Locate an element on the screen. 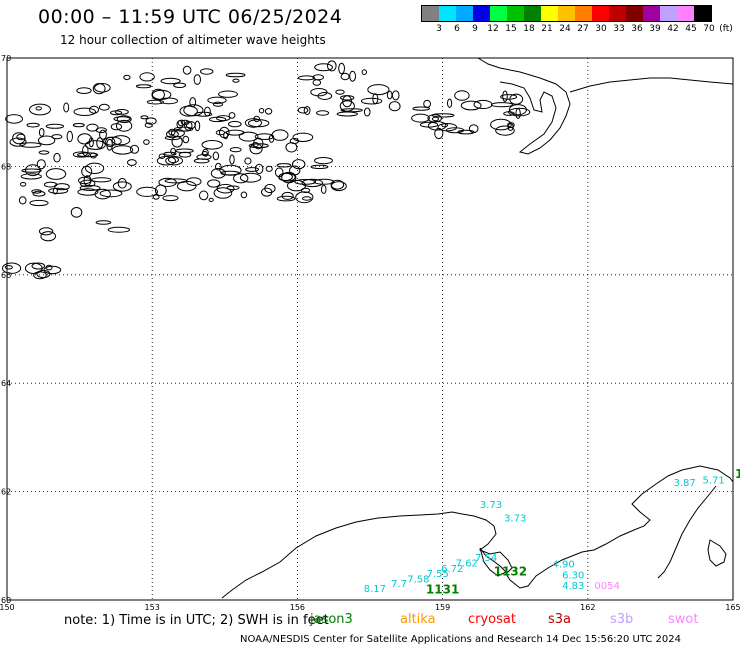  legend-label: 36 is located at coordinates (637, 29).